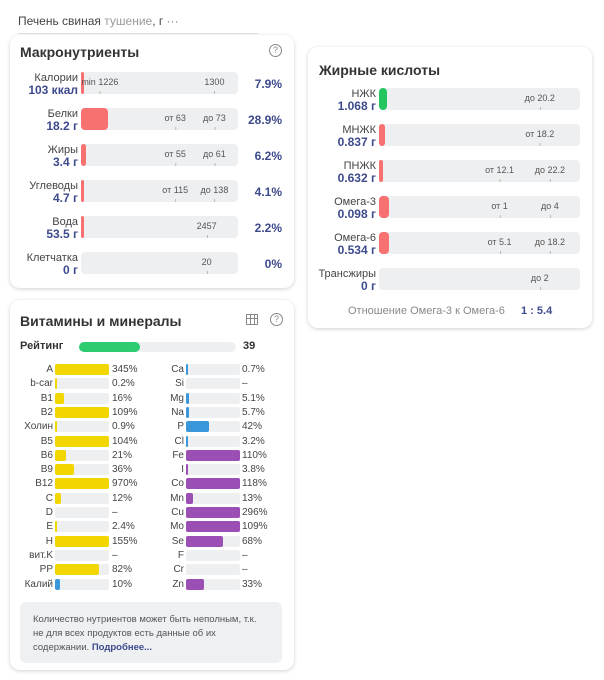 Image resolution: width=604 pixels, height=680 pixels. Describe the element at coordinates (539, 101) in the screenshot. I see `fatty-norm-mark: до 20.2` at that location.